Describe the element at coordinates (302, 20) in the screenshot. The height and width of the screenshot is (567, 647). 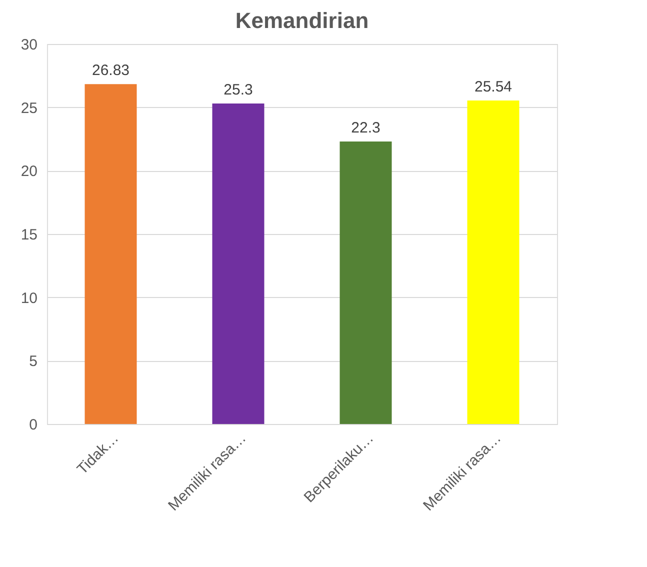
I see `chart-title: Kemandirian` at that location.